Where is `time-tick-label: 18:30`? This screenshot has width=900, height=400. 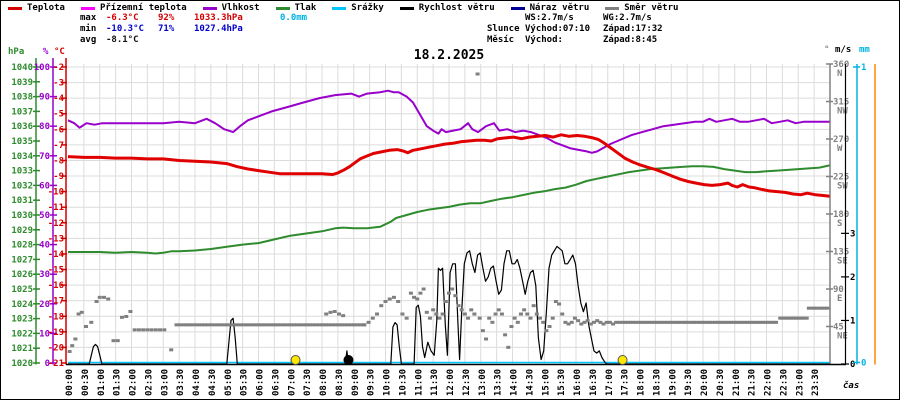
time-tick-label: 18:30 is located at coordinates (657, 382).